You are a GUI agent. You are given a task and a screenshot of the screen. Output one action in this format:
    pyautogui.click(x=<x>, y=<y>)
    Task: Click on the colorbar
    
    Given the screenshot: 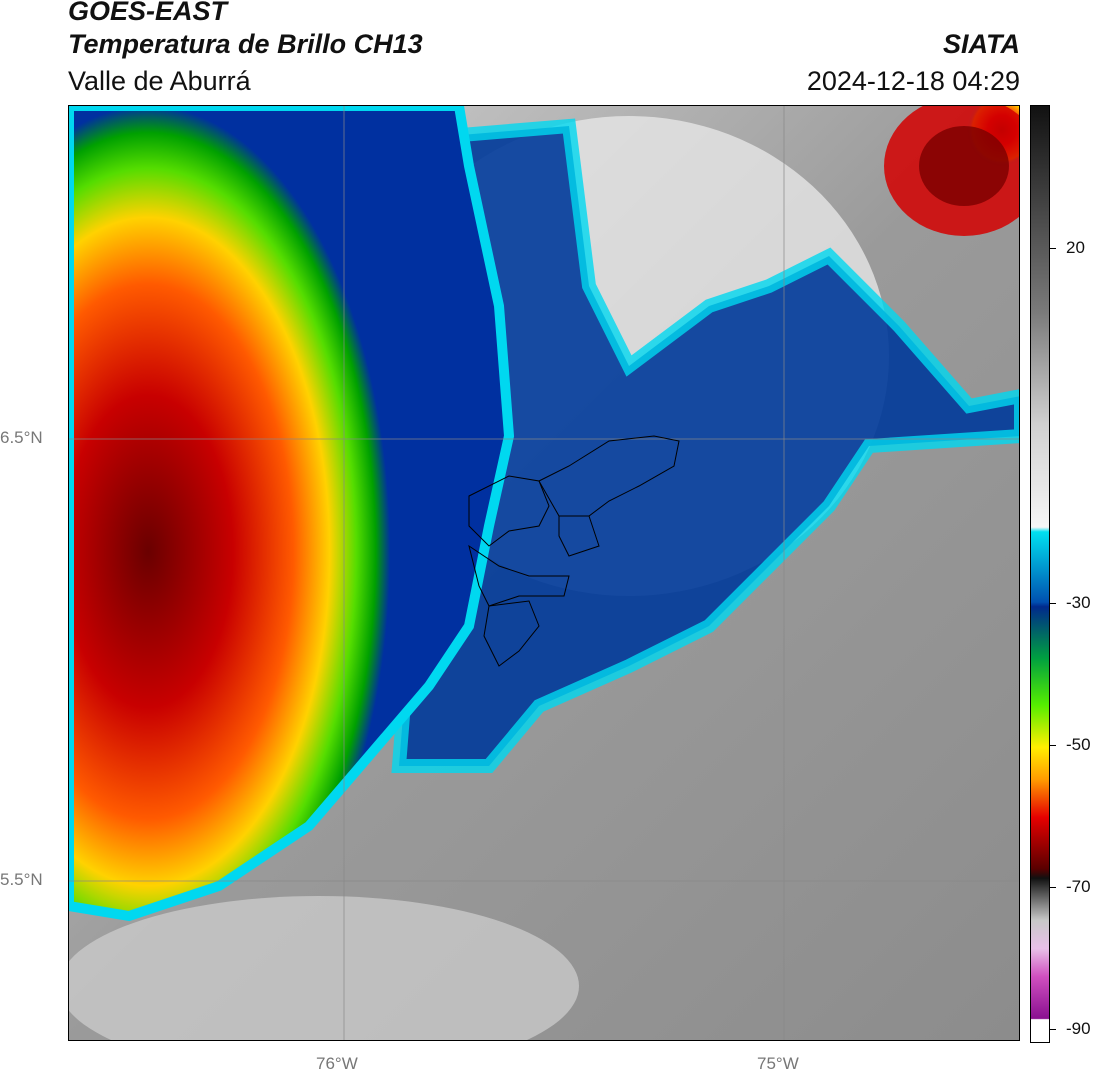 What is the action you would take?
    pyautogui.click(x=1040, y=574)
    